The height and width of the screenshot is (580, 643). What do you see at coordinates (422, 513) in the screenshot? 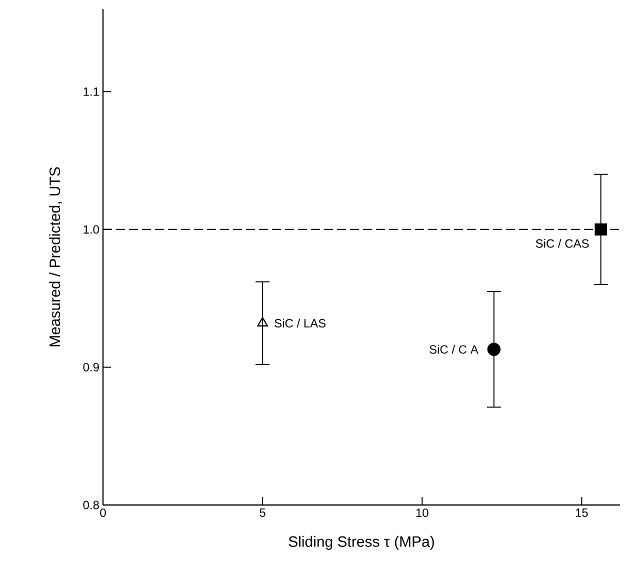
I see `x-tick-label: 10` at bounding box center [422, 513].